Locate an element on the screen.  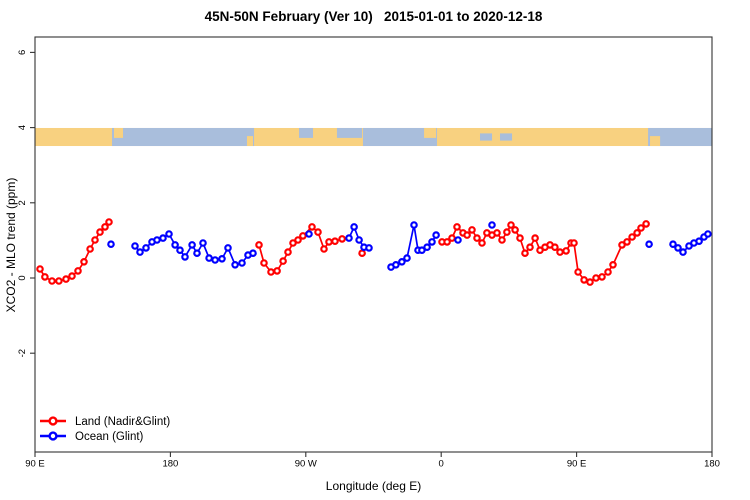
y-axis-title: XCO2 - MLO trend (ppm) is located at coordinates (11, 245).